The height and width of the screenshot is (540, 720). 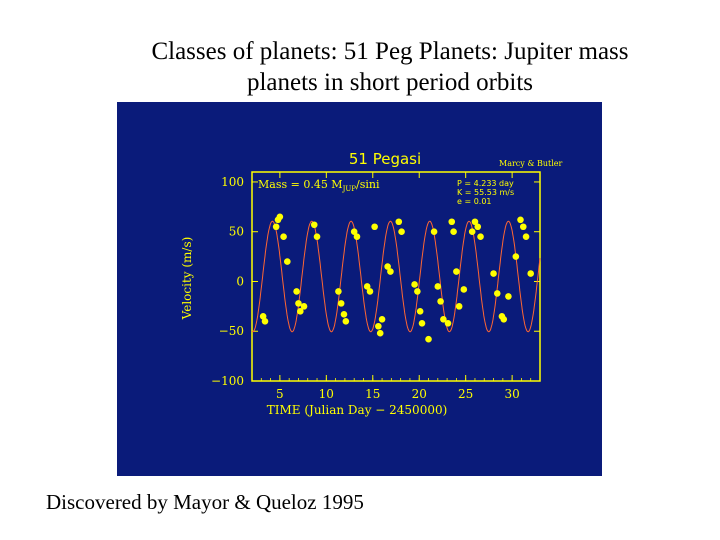 I want to click on orbit-fit-curve, so click(x=396, y=276).